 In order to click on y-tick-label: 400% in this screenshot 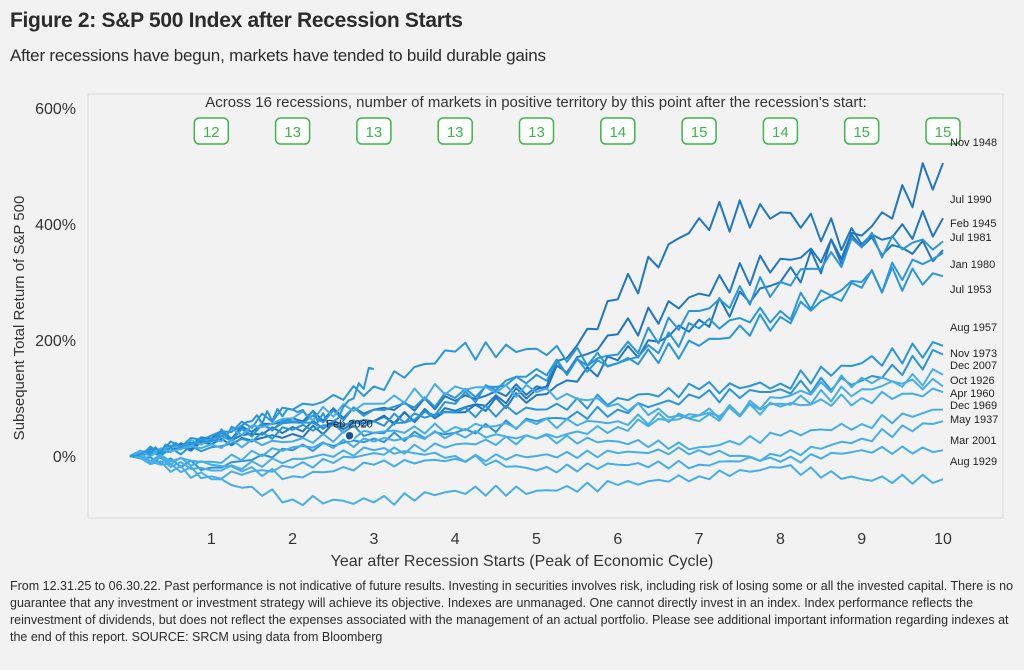, I will do `click(55, 225)`.